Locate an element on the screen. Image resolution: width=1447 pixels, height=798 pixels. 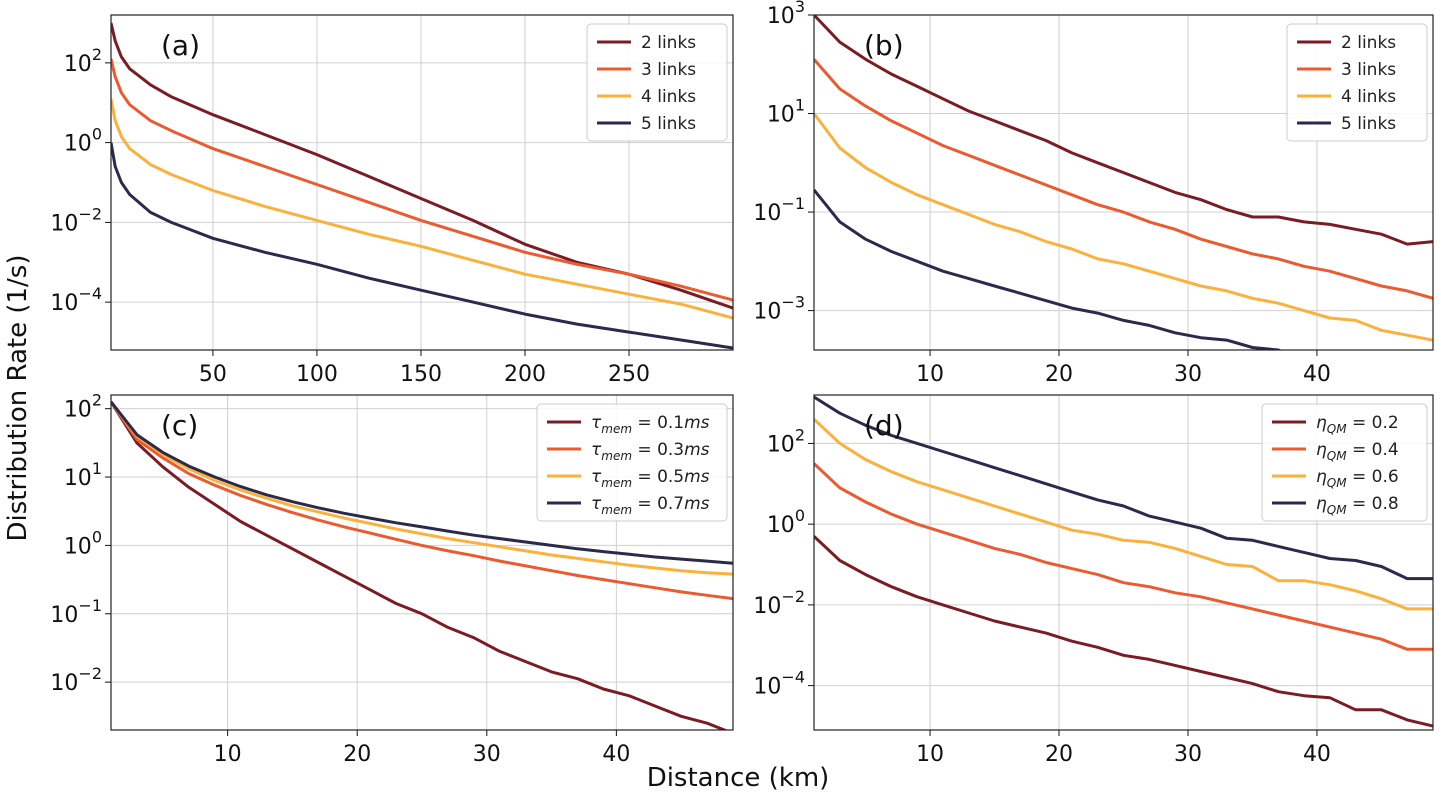
legend-value: = 0.1 is located at coordinates (658, 423).